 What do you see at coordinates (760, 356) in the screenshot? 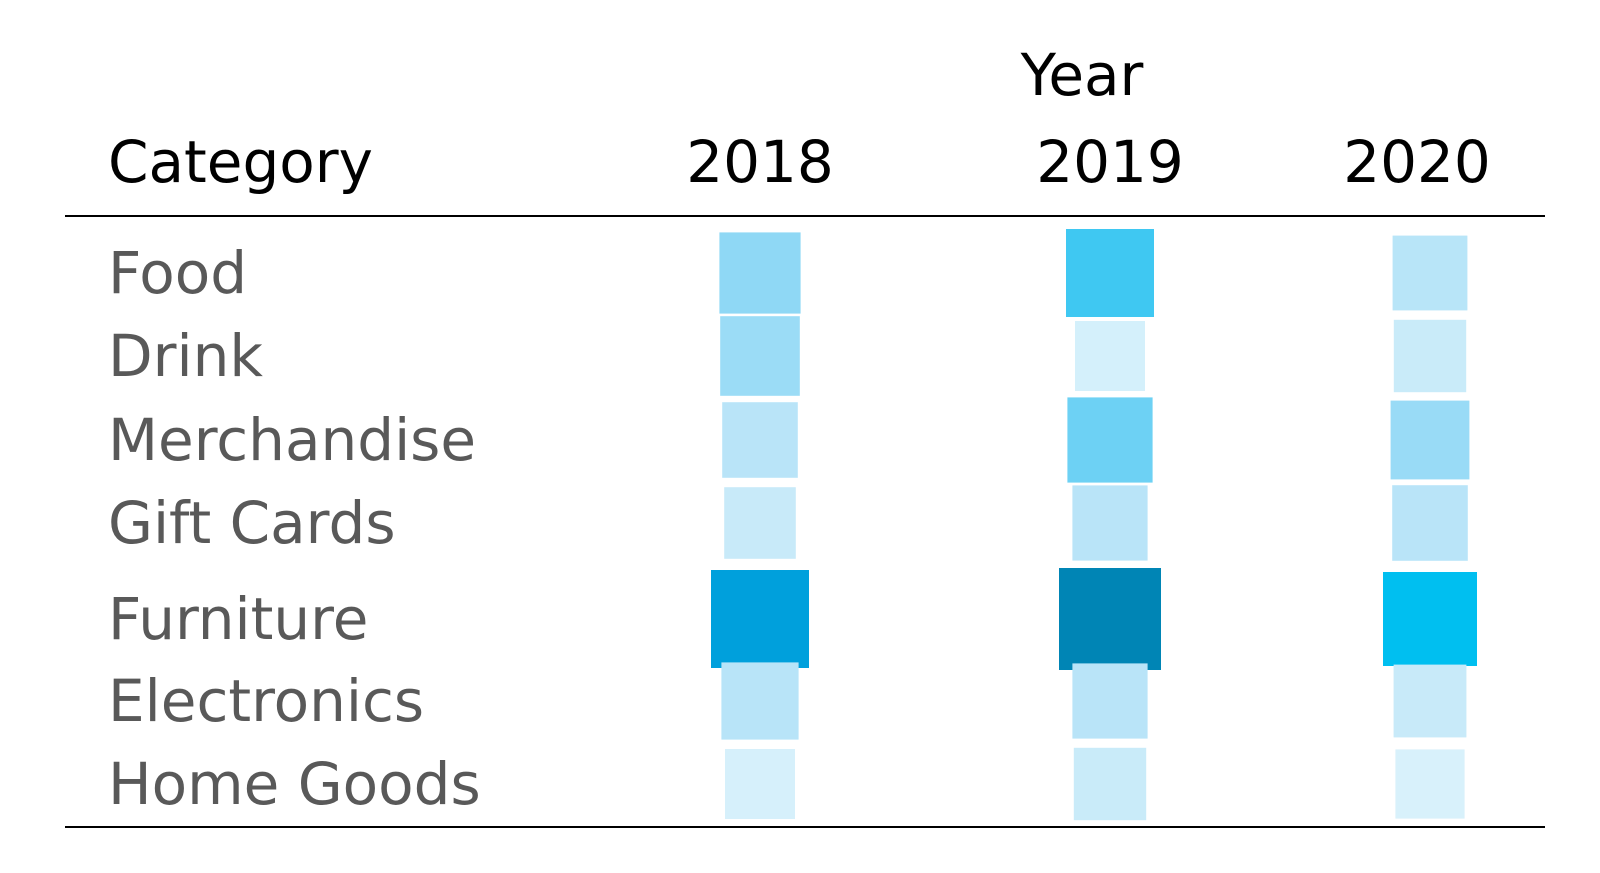
I see `heatmap-cell-drink-2018` at bounding box center [760, 356].